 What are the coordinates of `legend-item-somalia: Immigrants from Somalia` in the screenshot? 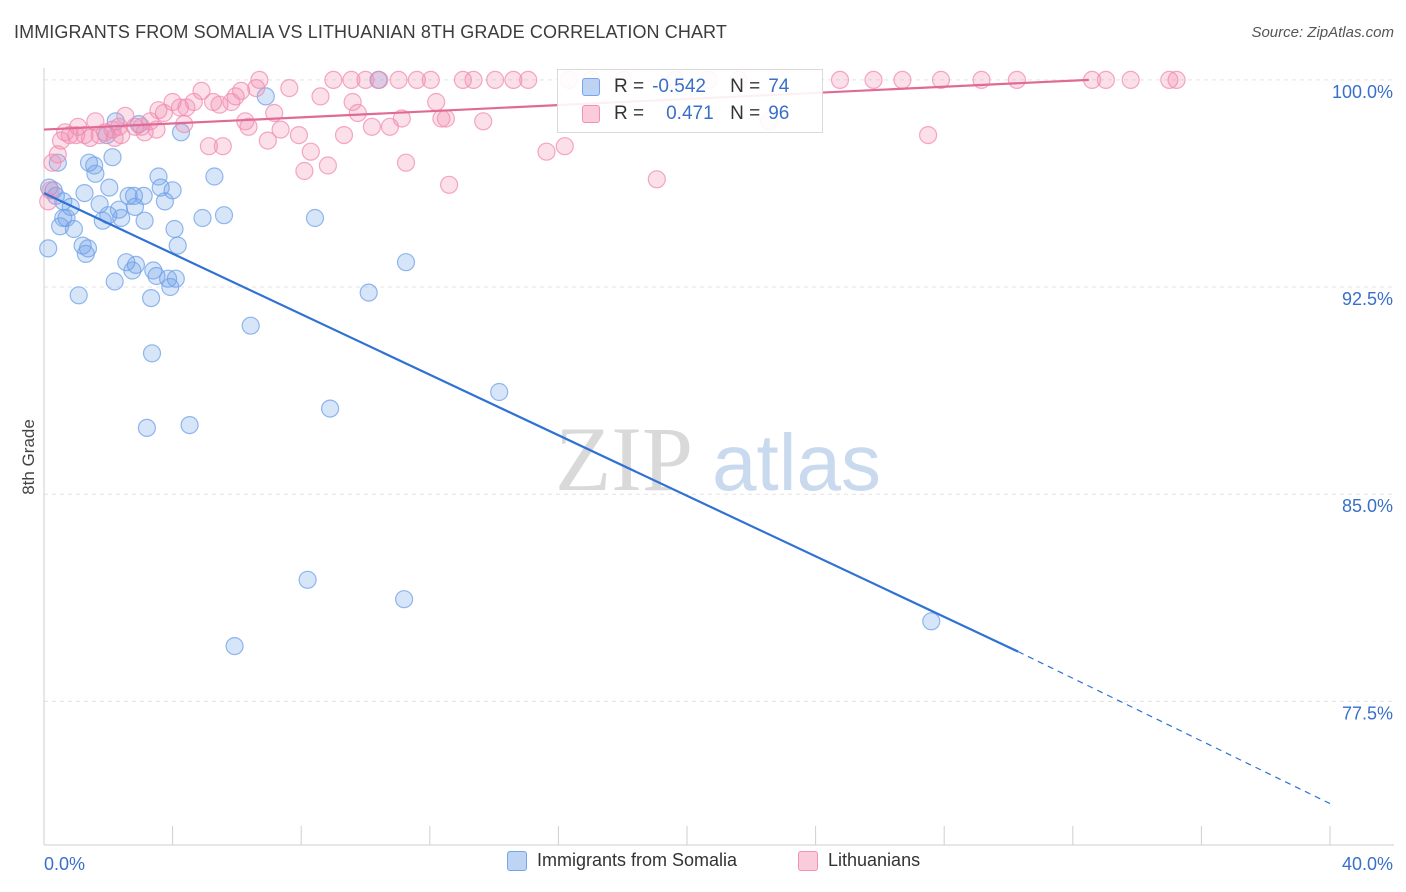 It's located at (622, 860).